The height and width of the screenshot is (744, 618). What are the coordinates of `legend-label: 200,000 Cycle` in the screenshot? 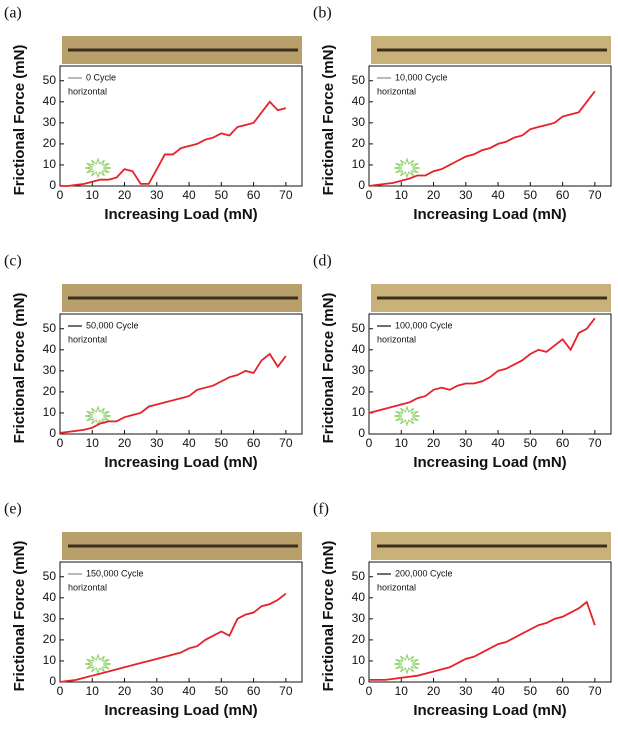 It's located at (424, 573).